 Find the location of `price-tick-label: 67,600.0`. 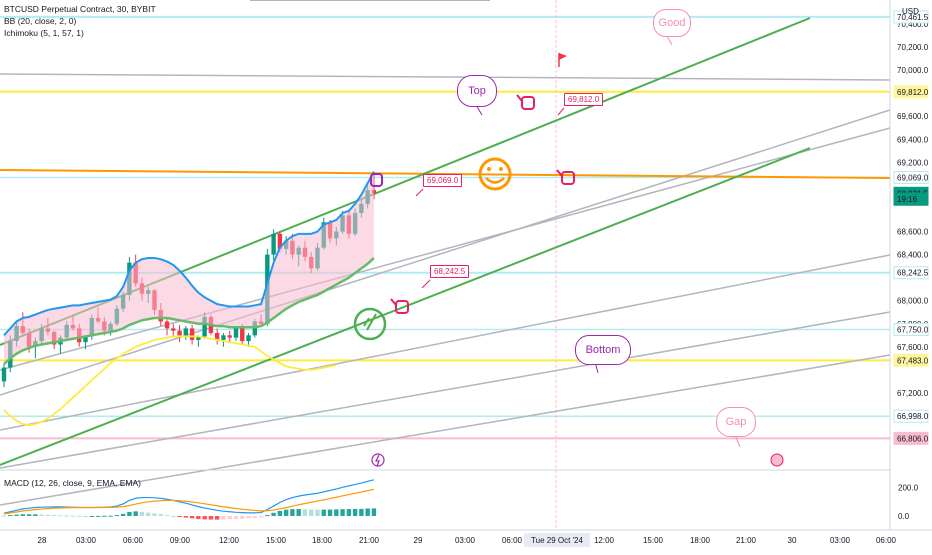

price-tick-label: 67,600.0 is located at coordinates (913, 347).